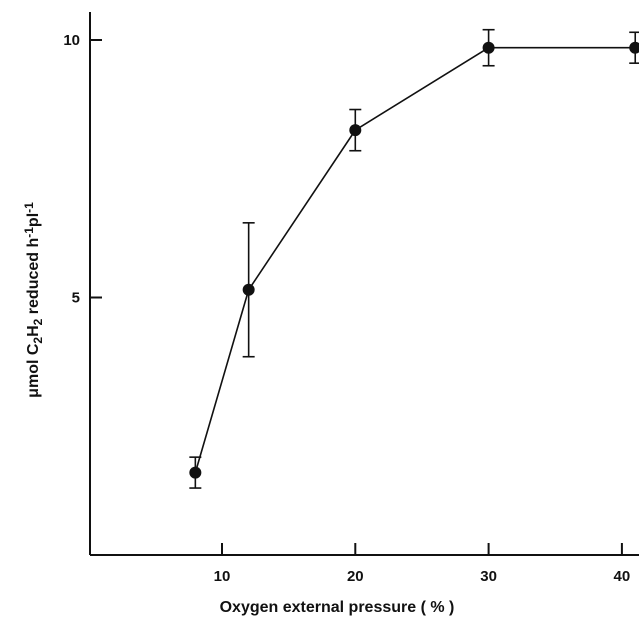 This screenshot has height=641, width=639. What do you see at coordinates (355, 576) in the screenshot?
I see `x-tick-label: 20` at bounding box center [355, 576].